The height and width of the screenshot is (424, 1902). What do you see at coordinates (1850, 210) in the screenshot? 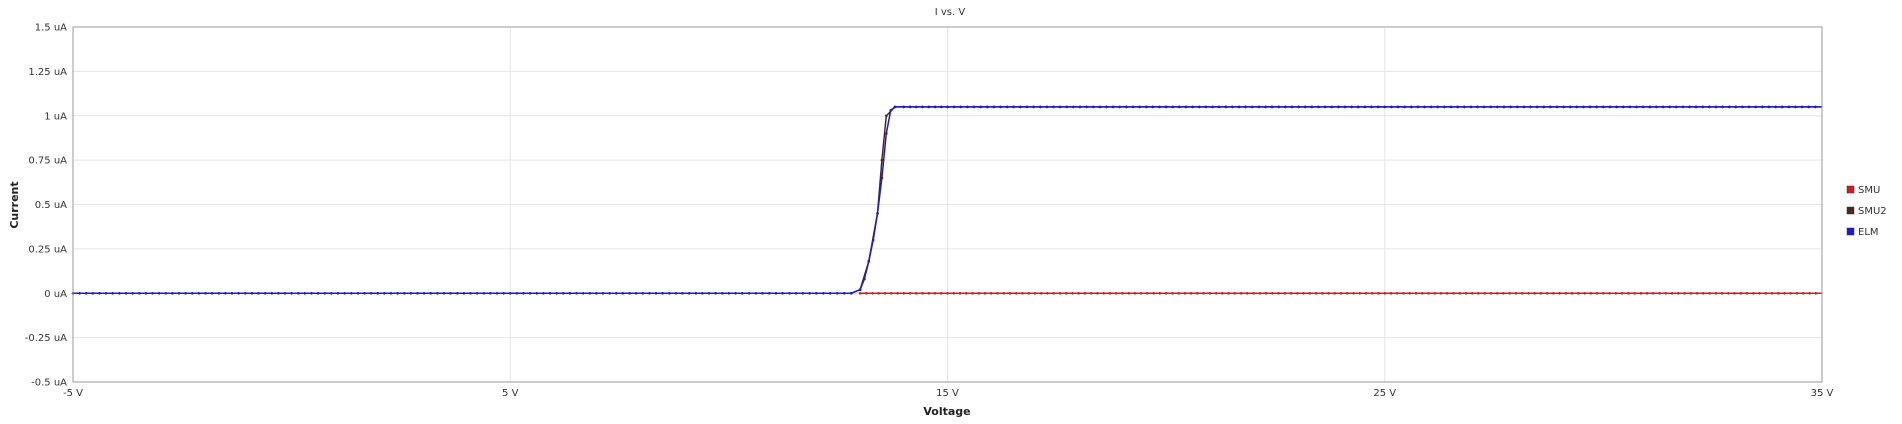
I see `legend-swatch-smu2` at bounding box center [1850, 210].